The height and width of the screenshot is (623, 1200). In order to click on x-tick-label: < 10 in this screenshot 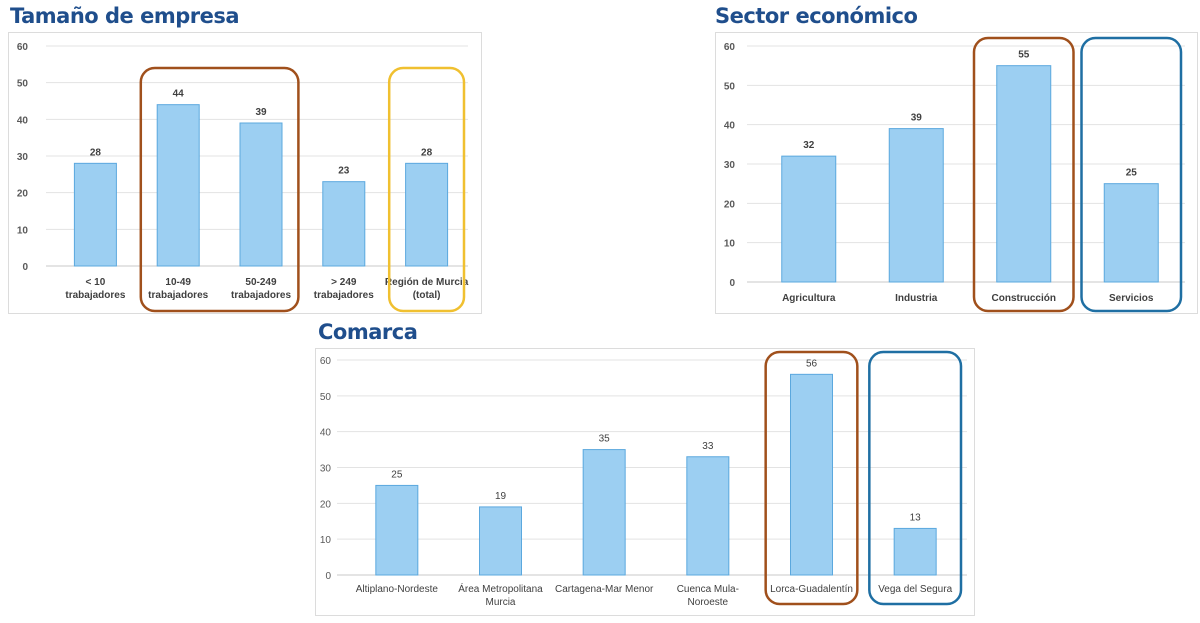, I will do `click(96, 282)`.